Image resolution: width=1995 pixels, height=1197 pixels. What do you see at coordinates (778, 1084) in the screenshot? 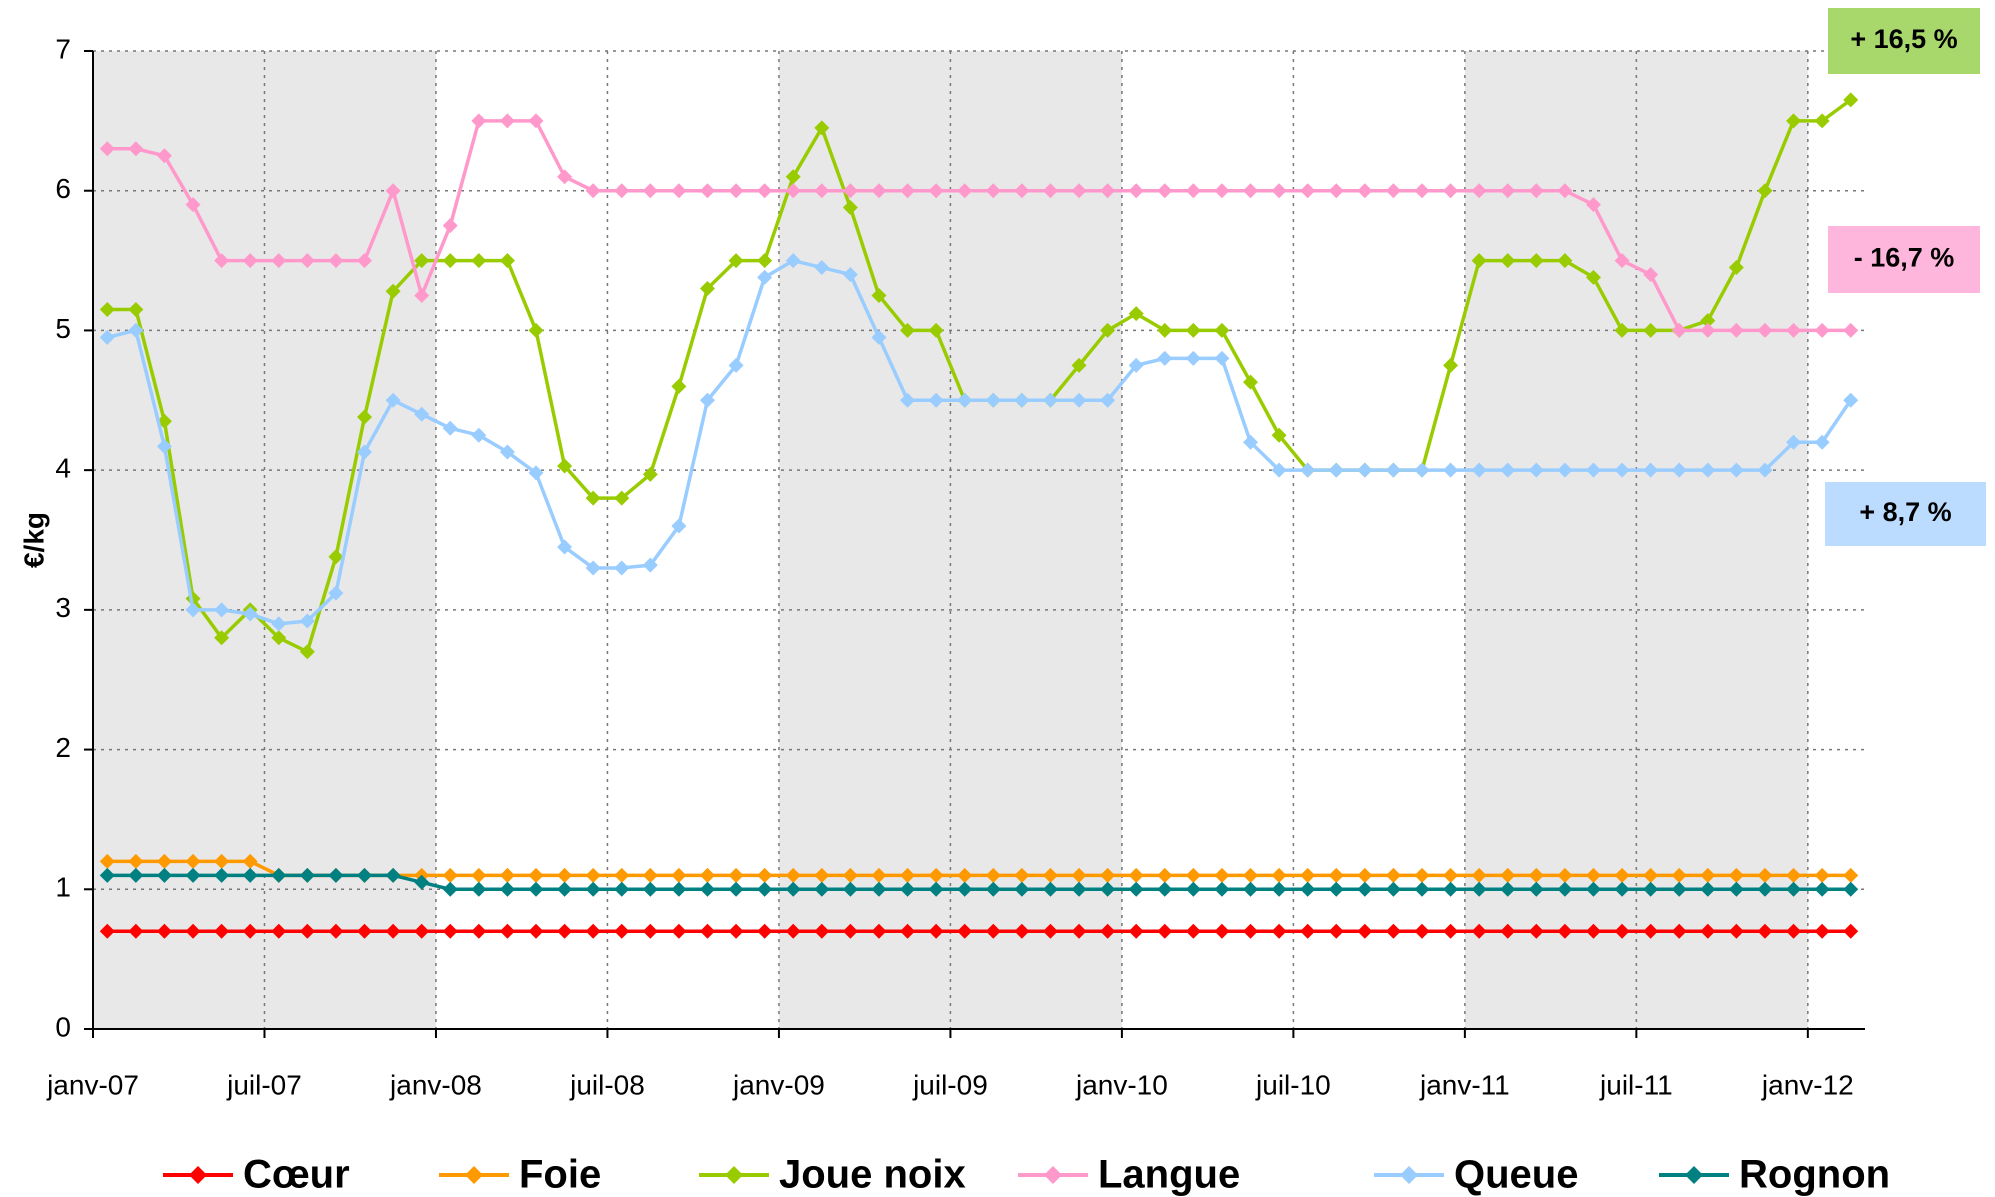
I see `x-tick-label: janv-09` at bounding box center [778, 1084].